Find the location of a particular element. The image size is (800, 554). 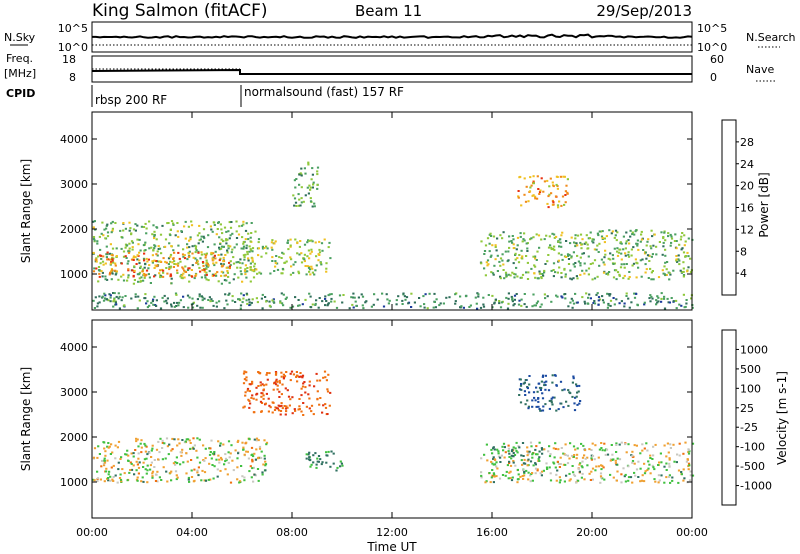

y-tick-label: 1000 is located at coordinates (74, 274).